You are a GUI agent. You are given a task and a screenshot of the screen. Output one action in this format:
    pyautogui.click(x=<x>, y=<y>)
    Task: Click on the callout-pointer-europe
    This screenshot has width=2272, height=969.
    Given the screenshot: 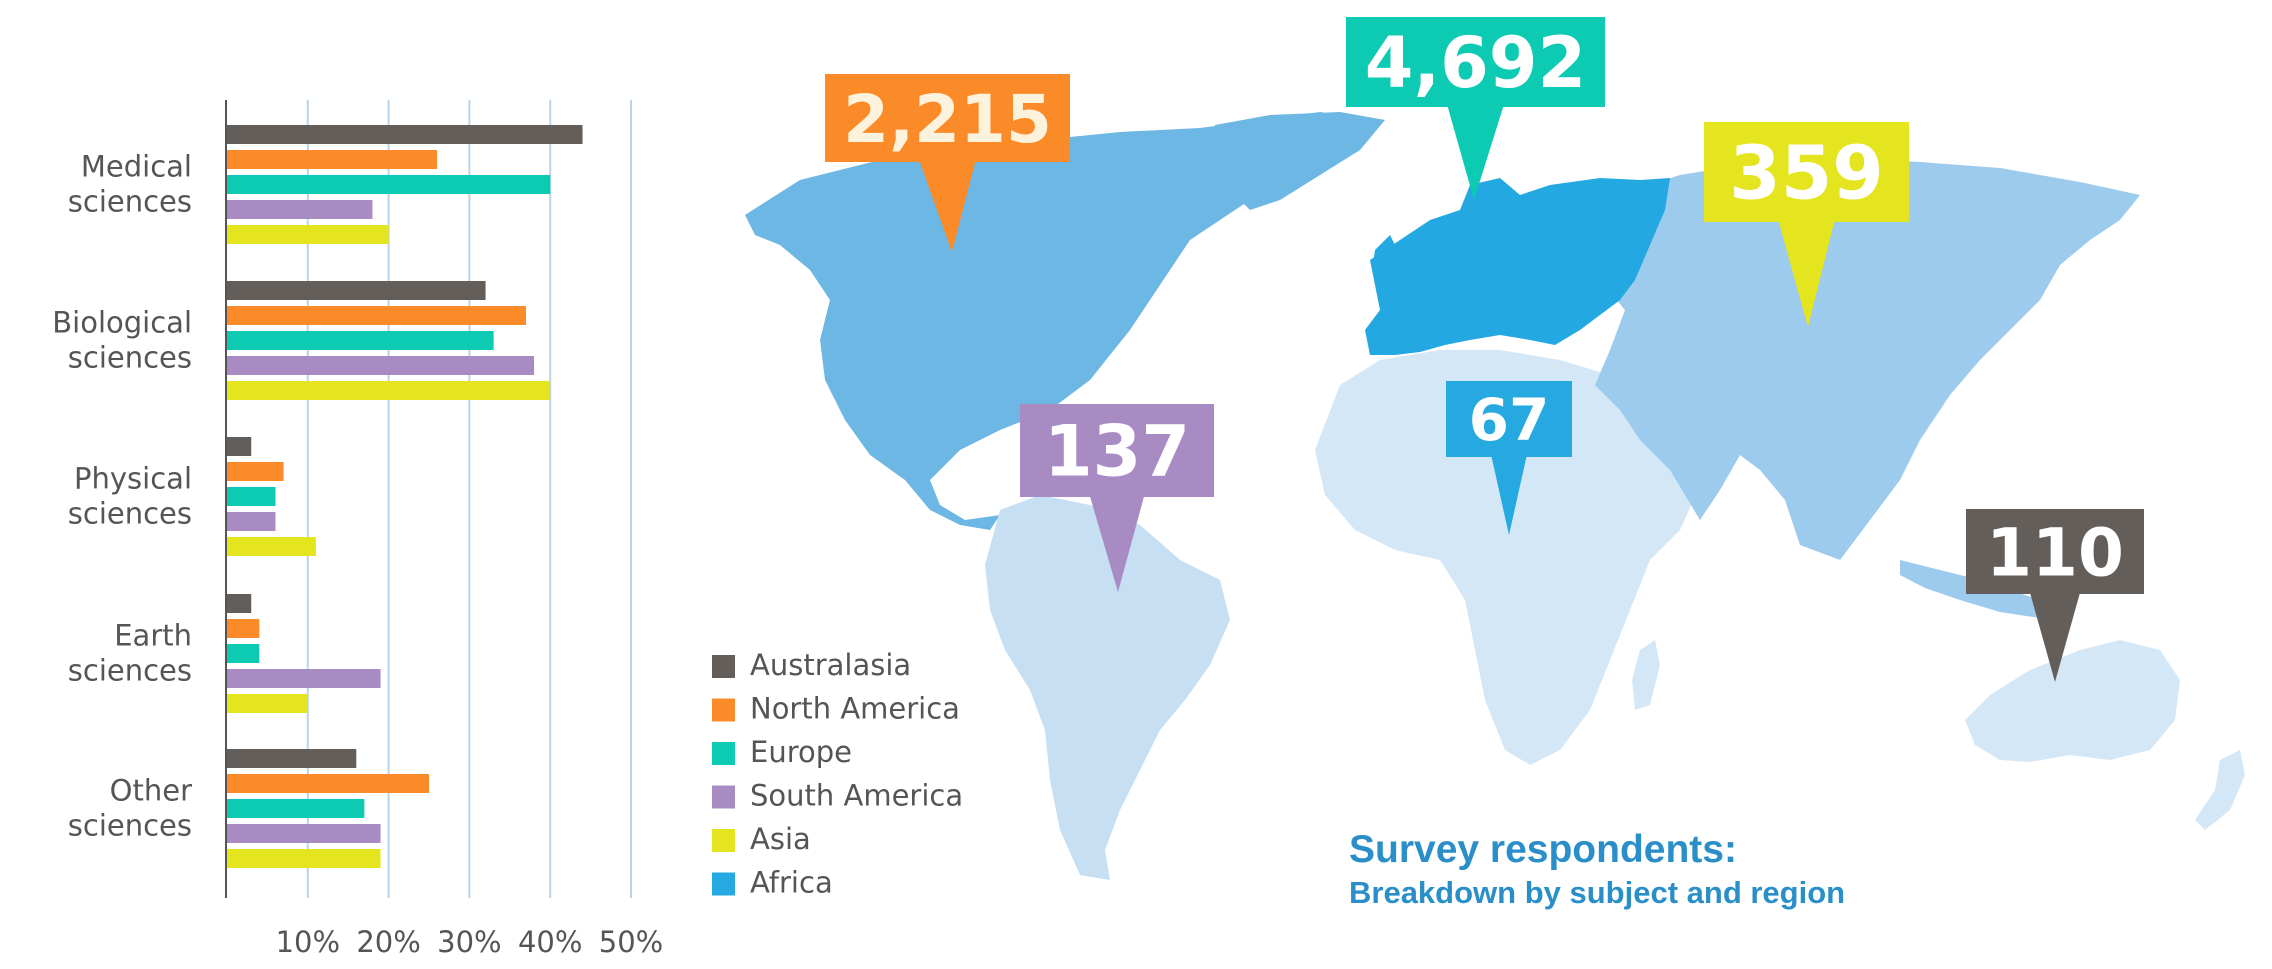 What is the action you would take?
    pyautogui.click(x=1475, y=153)
    